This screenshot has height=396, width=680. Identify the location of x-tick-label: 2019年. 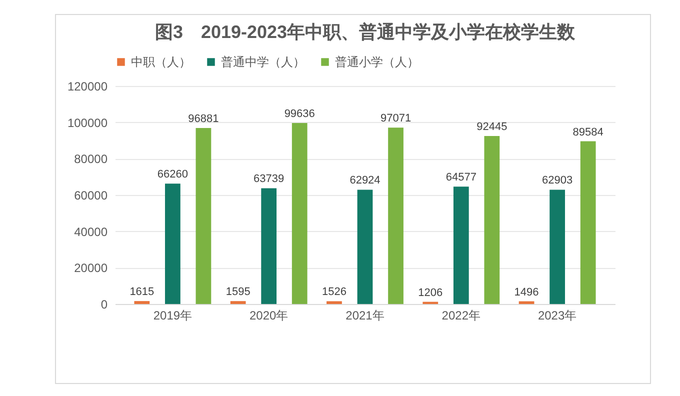
(172, 315).